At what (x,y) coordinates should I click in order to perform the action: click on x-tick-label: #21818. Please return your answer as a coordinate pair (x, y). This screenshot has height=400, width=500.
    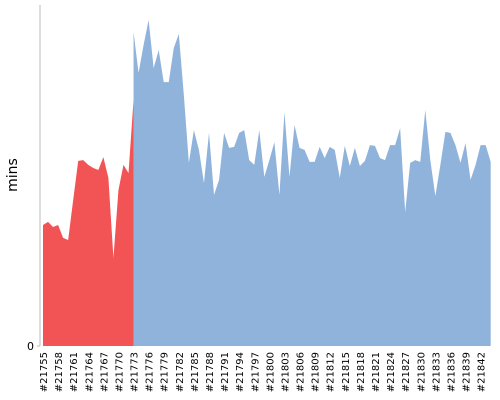
    Looking at the image, I should click on (361, 372).